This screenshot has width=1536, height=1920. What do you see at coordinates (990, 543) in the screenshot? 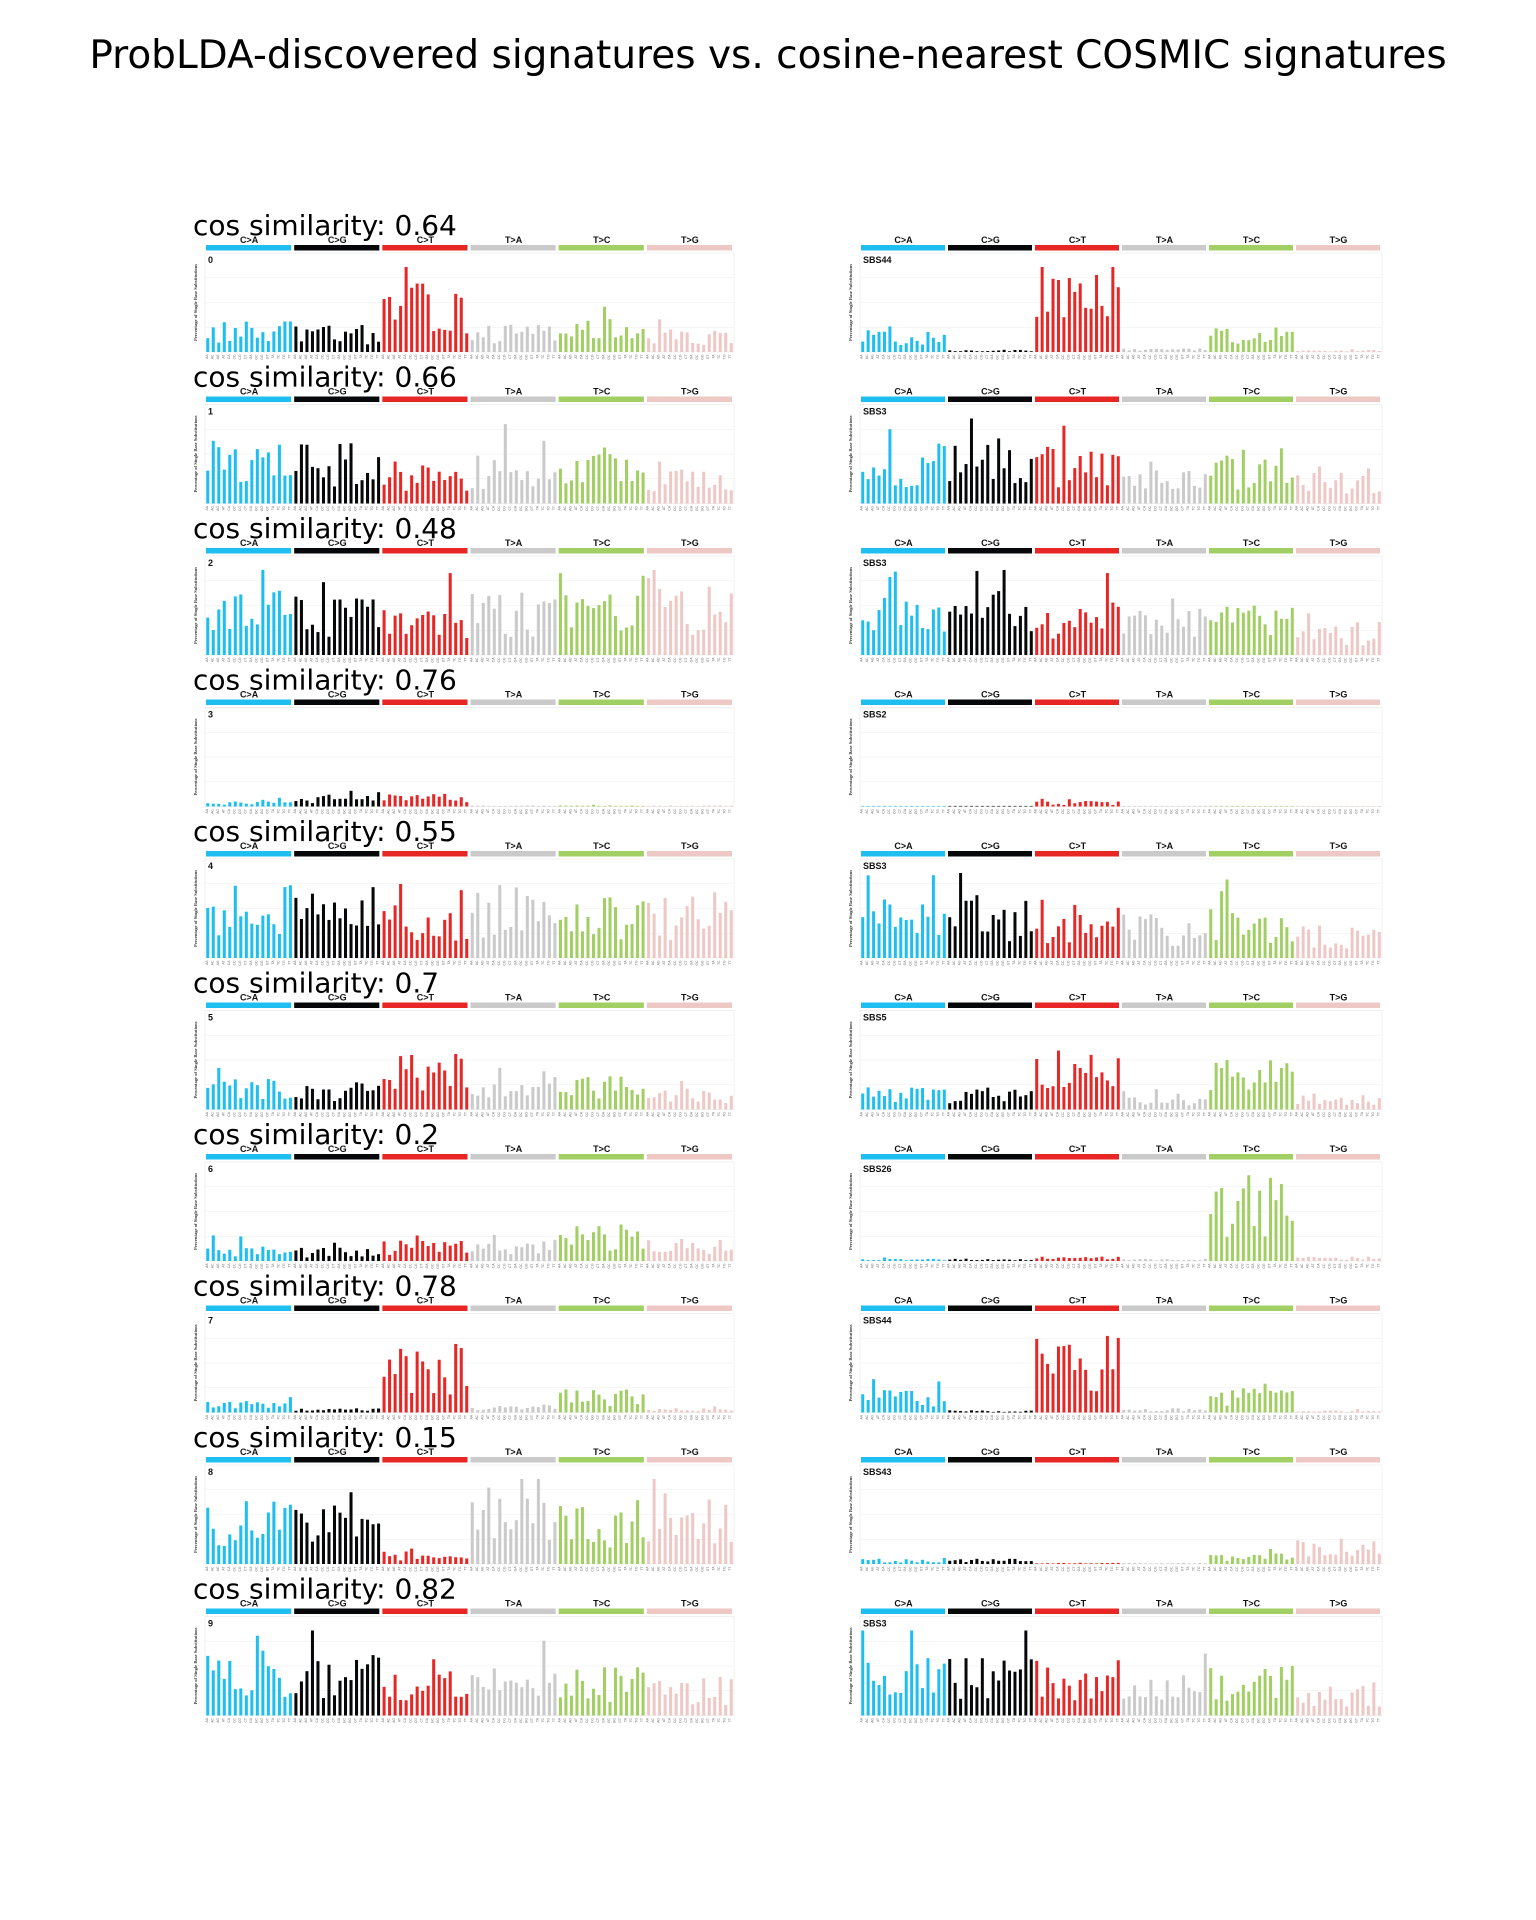
I see `class-label: C>G` at bounding box center [990, 543].